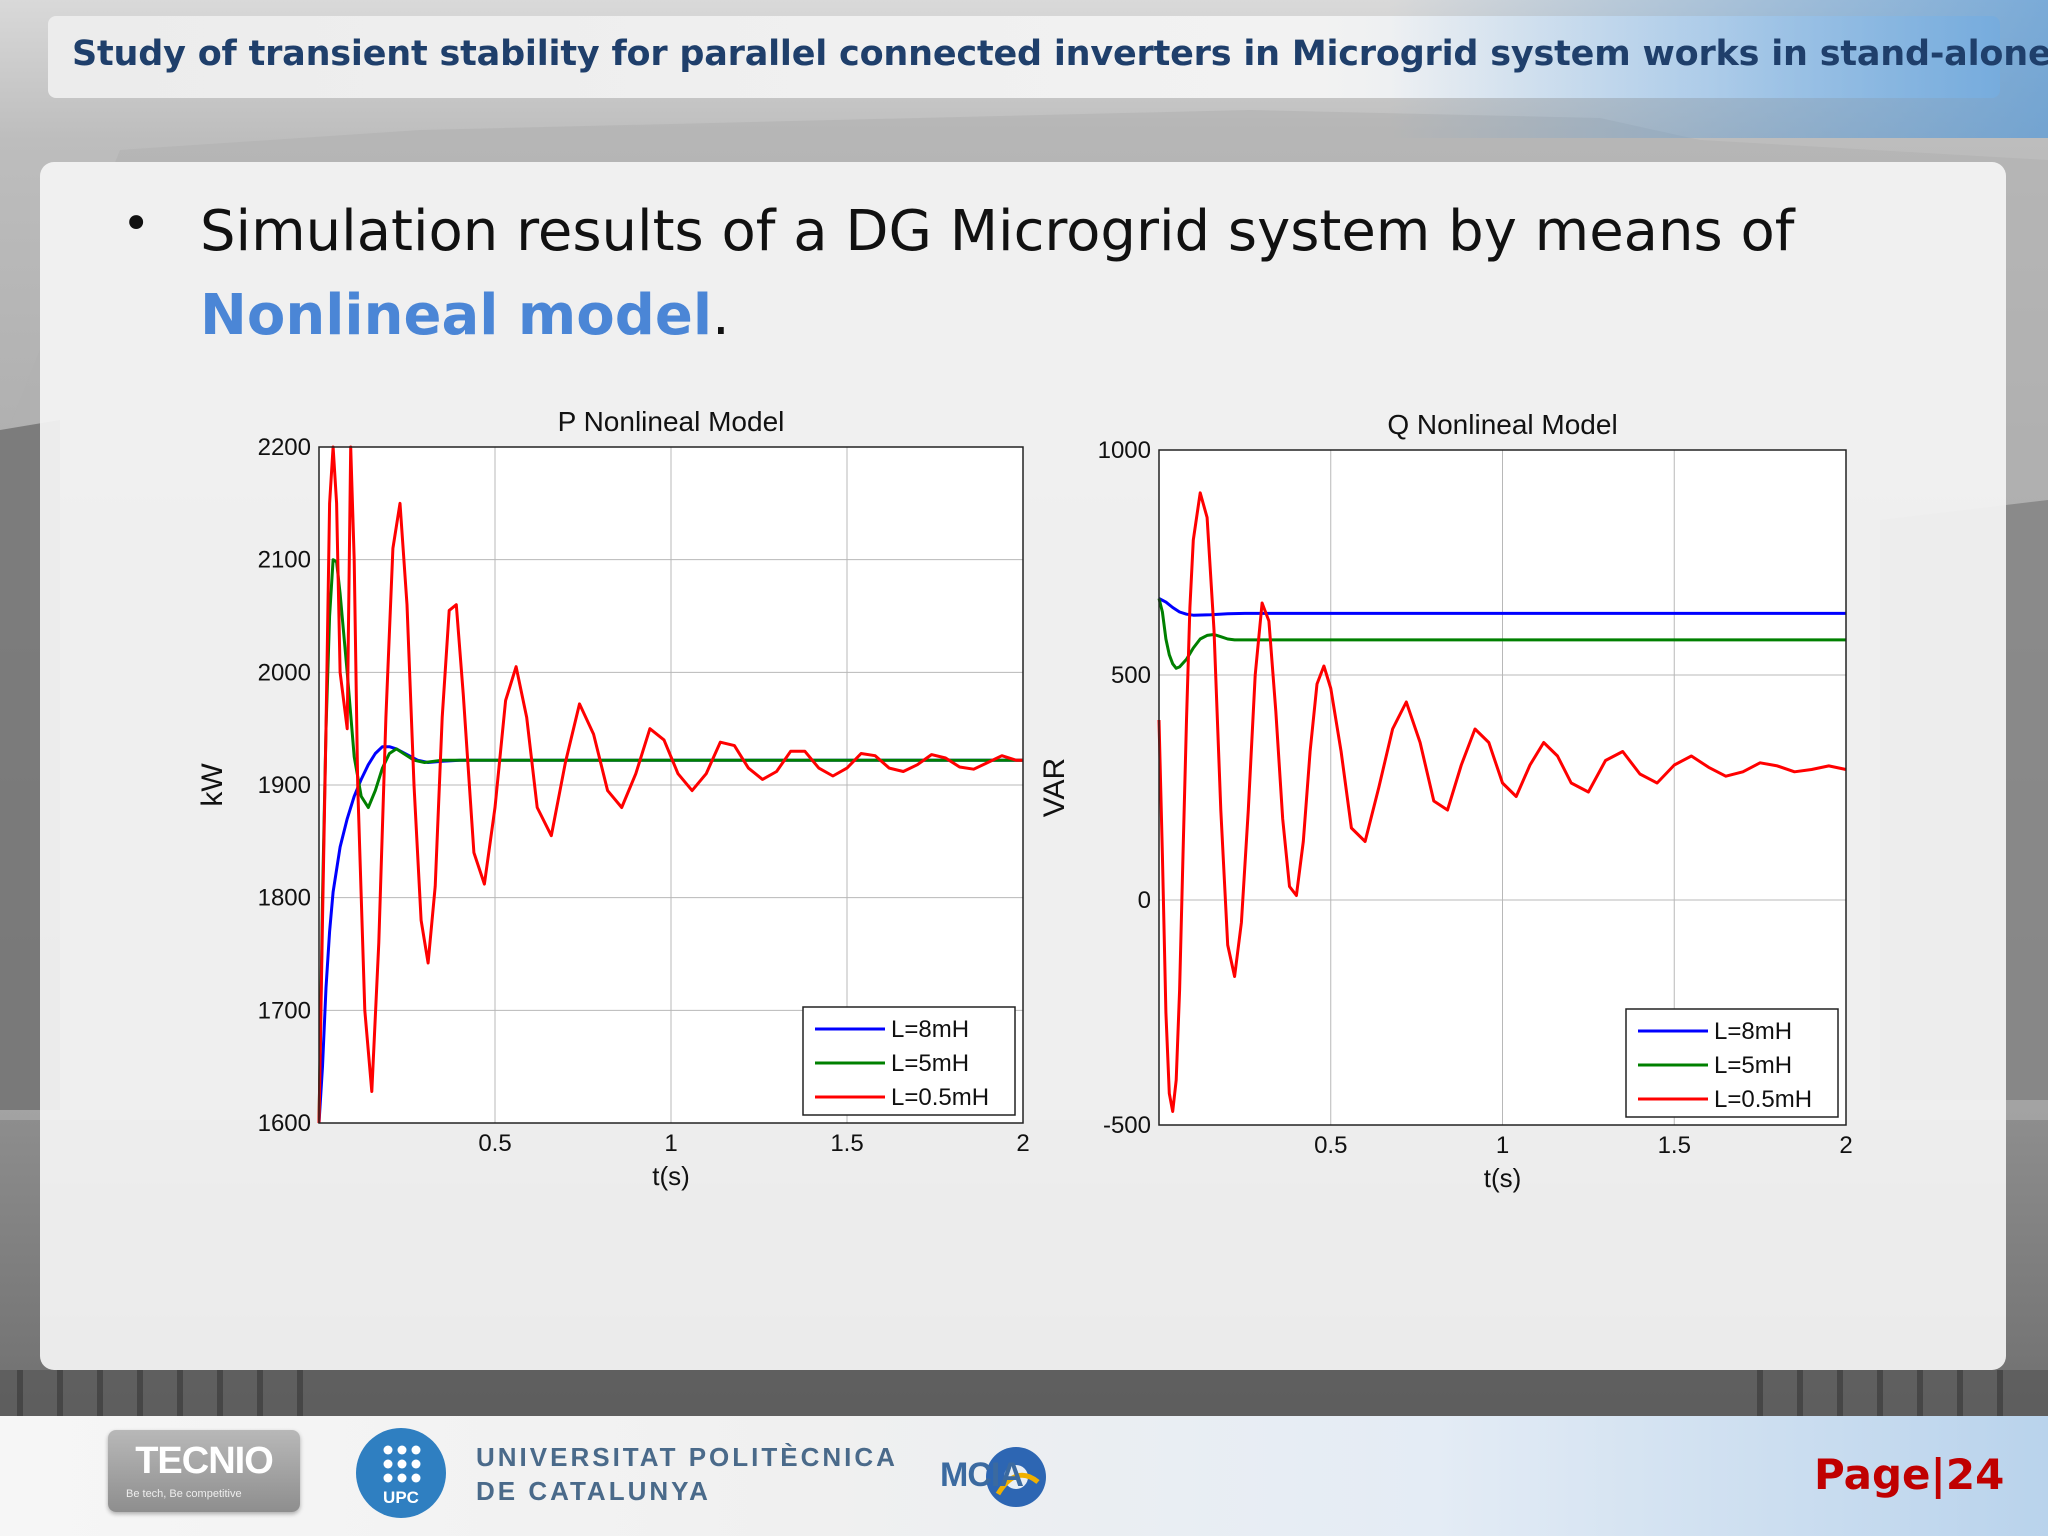 This screenshot has width=2048, height=1536. Describe the element at coordinates (284, 1010) in the screenshot. I see `y-tick-label: 1700` at that location.